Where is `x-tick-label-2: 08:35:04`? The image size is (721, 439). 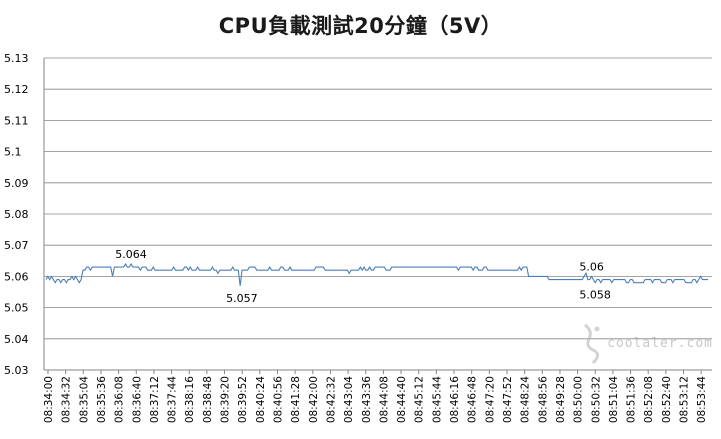
x-tick-label-2: 08:35:04 is located at coordinates (84, 399).